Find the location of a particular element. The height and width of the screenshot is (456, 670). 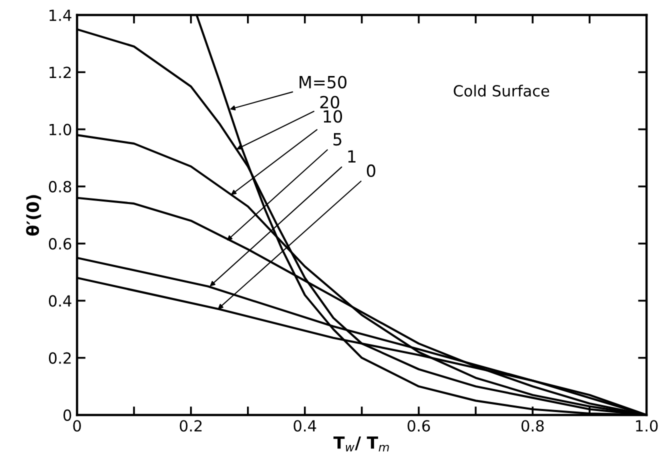

y-tick-label: 0.2 is located at coordinates (59, 358).